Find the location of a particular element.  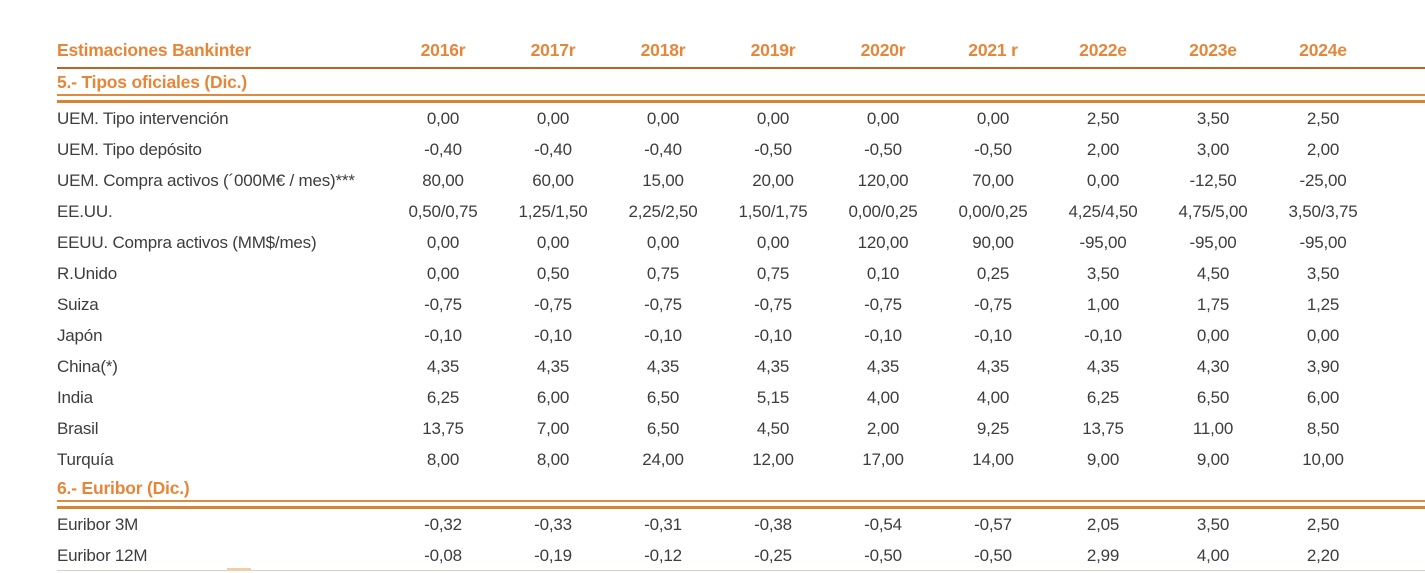

value-cell: 0,00/0,25 is located at coordinates (883, 211).